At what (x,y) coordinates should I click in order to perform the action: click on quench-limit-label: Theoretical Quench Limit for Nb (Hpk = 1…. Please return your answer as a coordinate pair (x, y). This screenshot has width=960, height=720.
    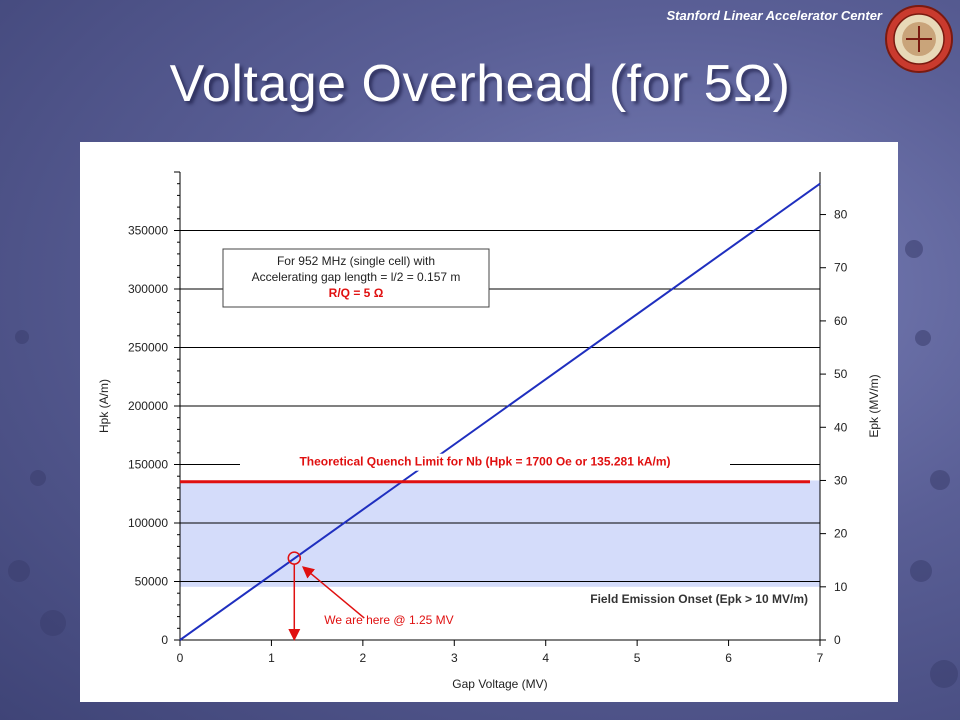
    Looking at the image, I should click on (484, 462).